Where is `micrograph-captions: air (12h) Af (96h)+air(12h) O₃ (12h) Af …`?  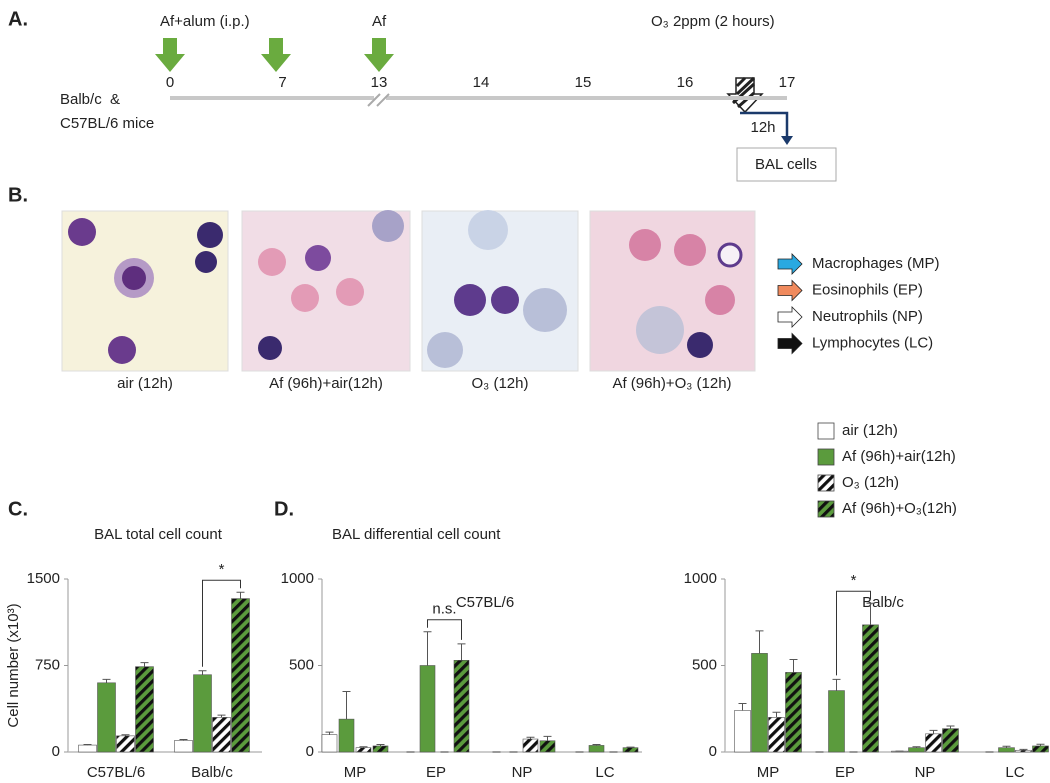 micrograph-captions: air (12h) Af (96h)+air(12h) O₃ (12h) Af … is located at coordinates (424, 383).